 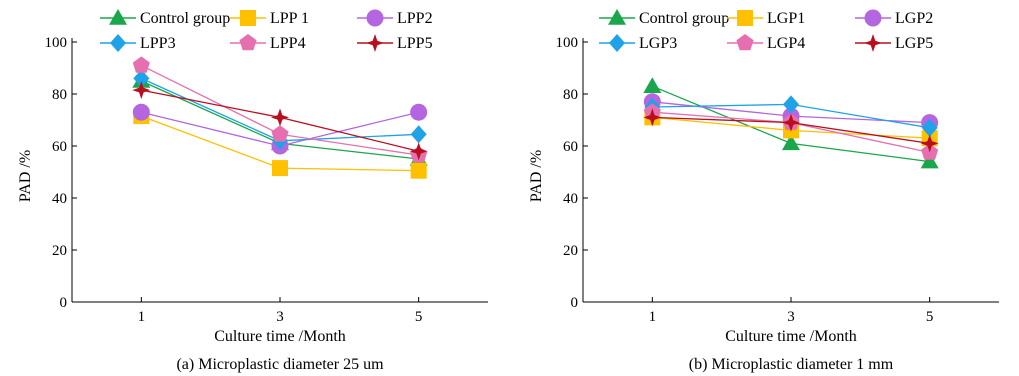 What do you see at coordinates (914, 43) in the screenshot?
I see `legend-label: LGP5` at bounding box center [914, 43].